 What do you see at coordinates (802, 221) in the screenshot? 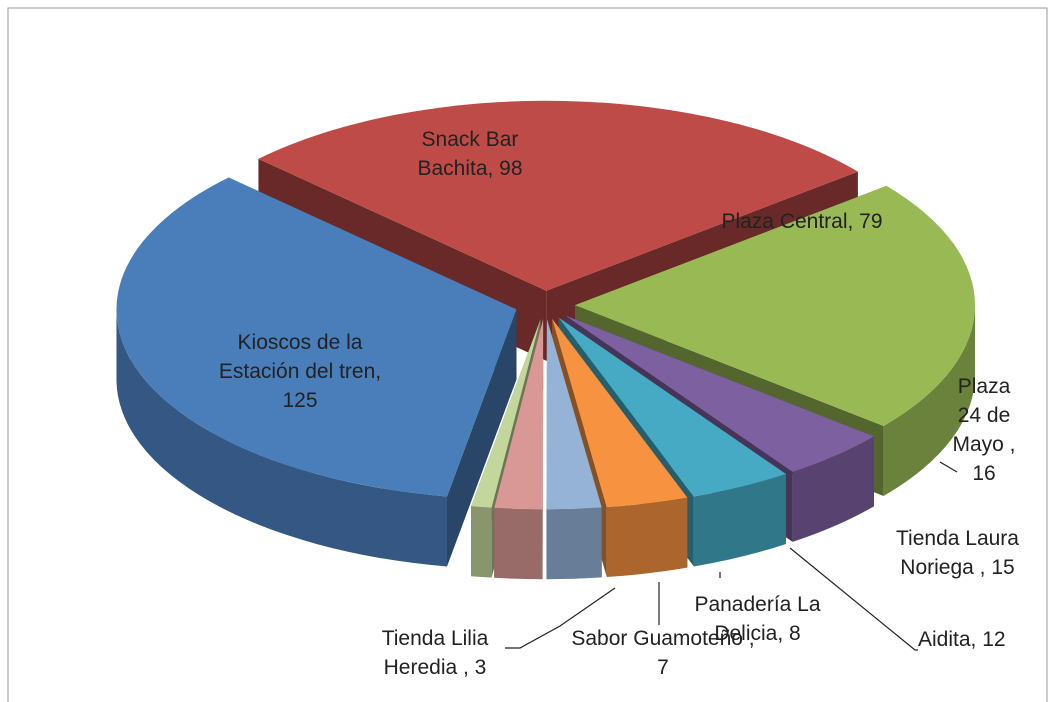
I see `data-label: Plaza Central, 79` at bounding box center [802, 221].